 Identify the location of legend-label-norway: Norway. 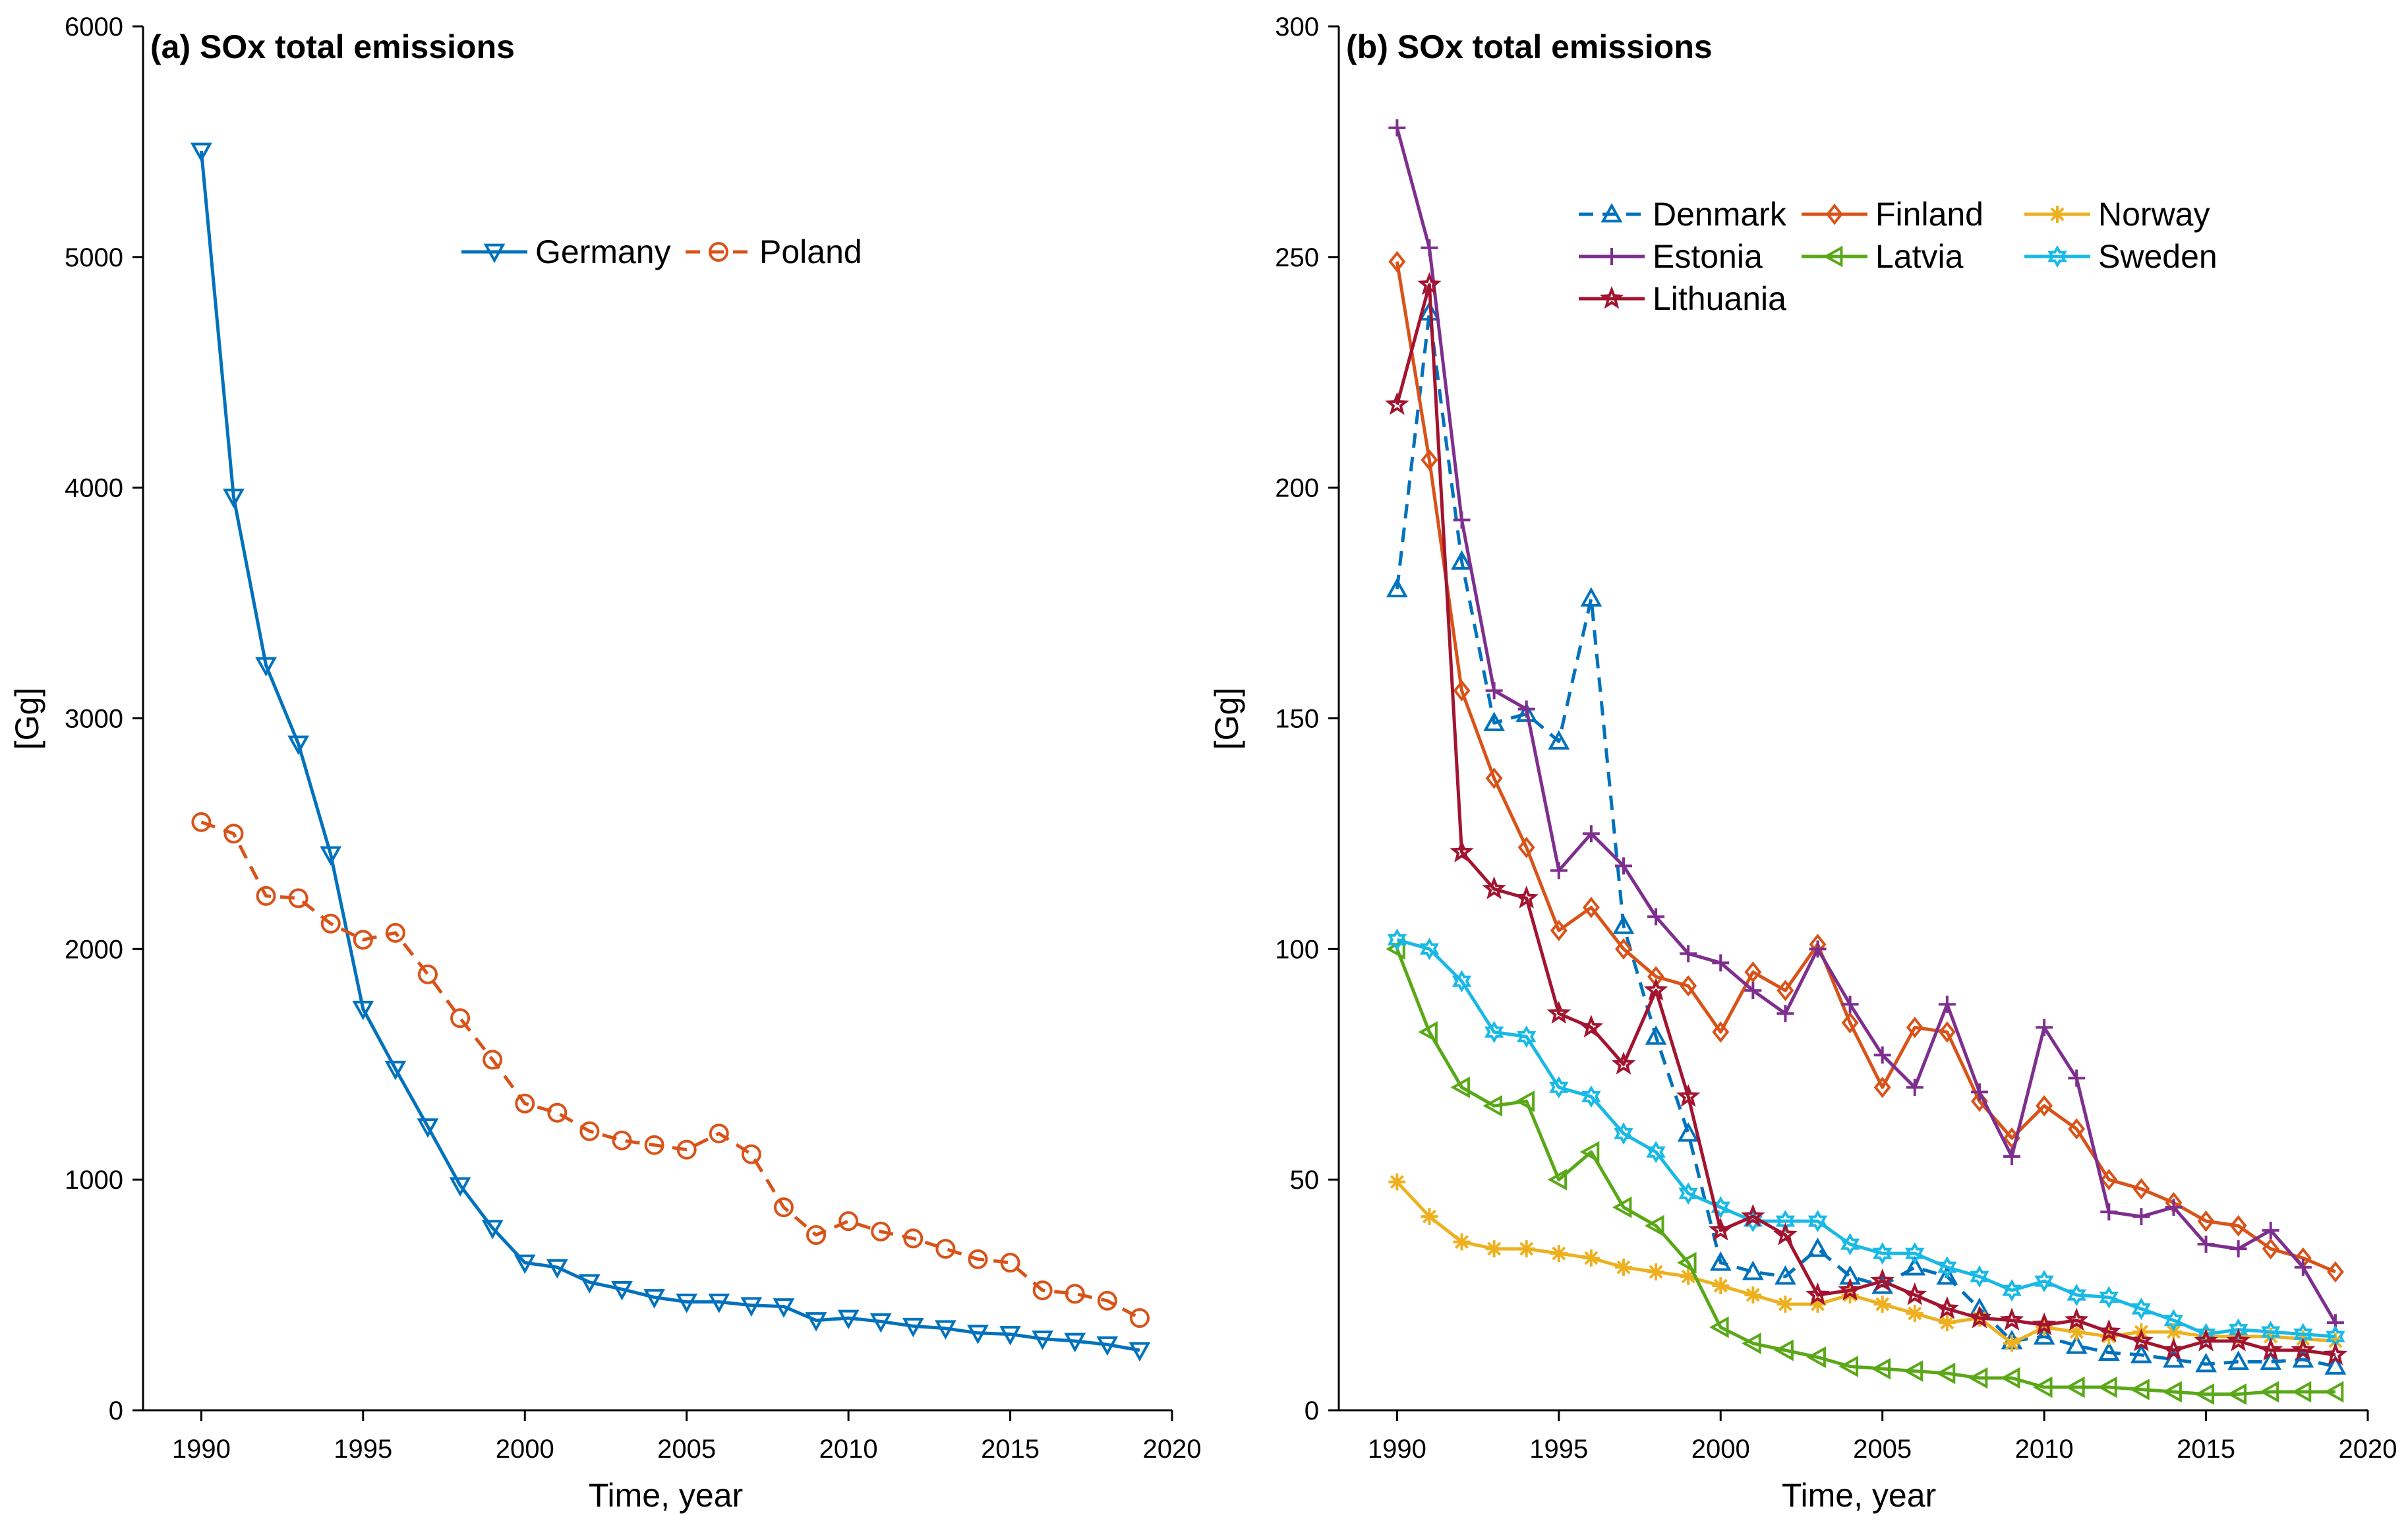
(2154, 214).